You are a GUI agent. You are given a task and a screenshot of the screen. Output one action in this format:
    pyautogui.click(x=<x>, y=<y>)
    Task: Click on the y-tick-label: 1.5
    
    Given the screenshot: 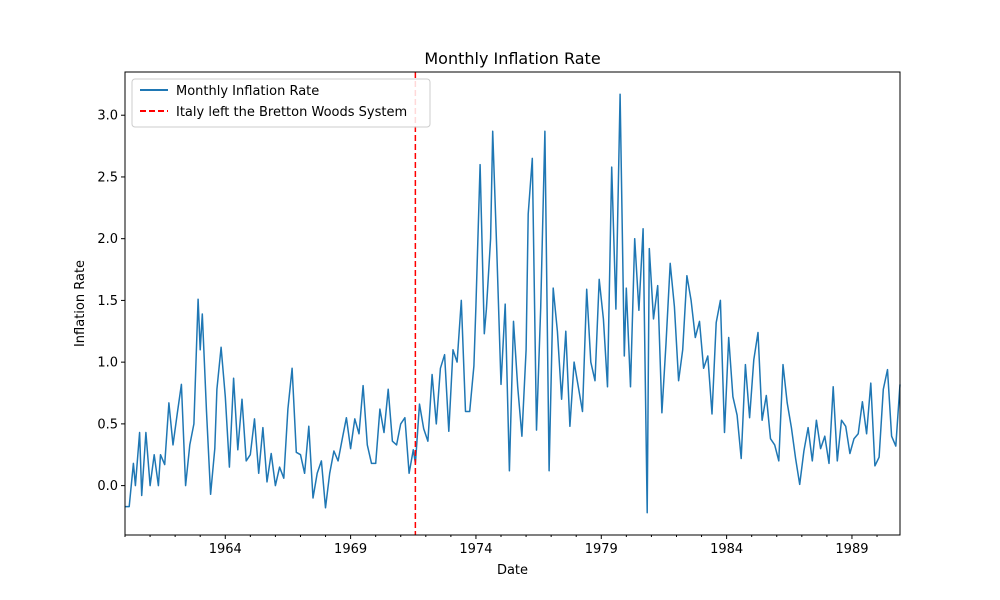 What is the action you would take?
    pyautogui.click(x=107, y=301)
    